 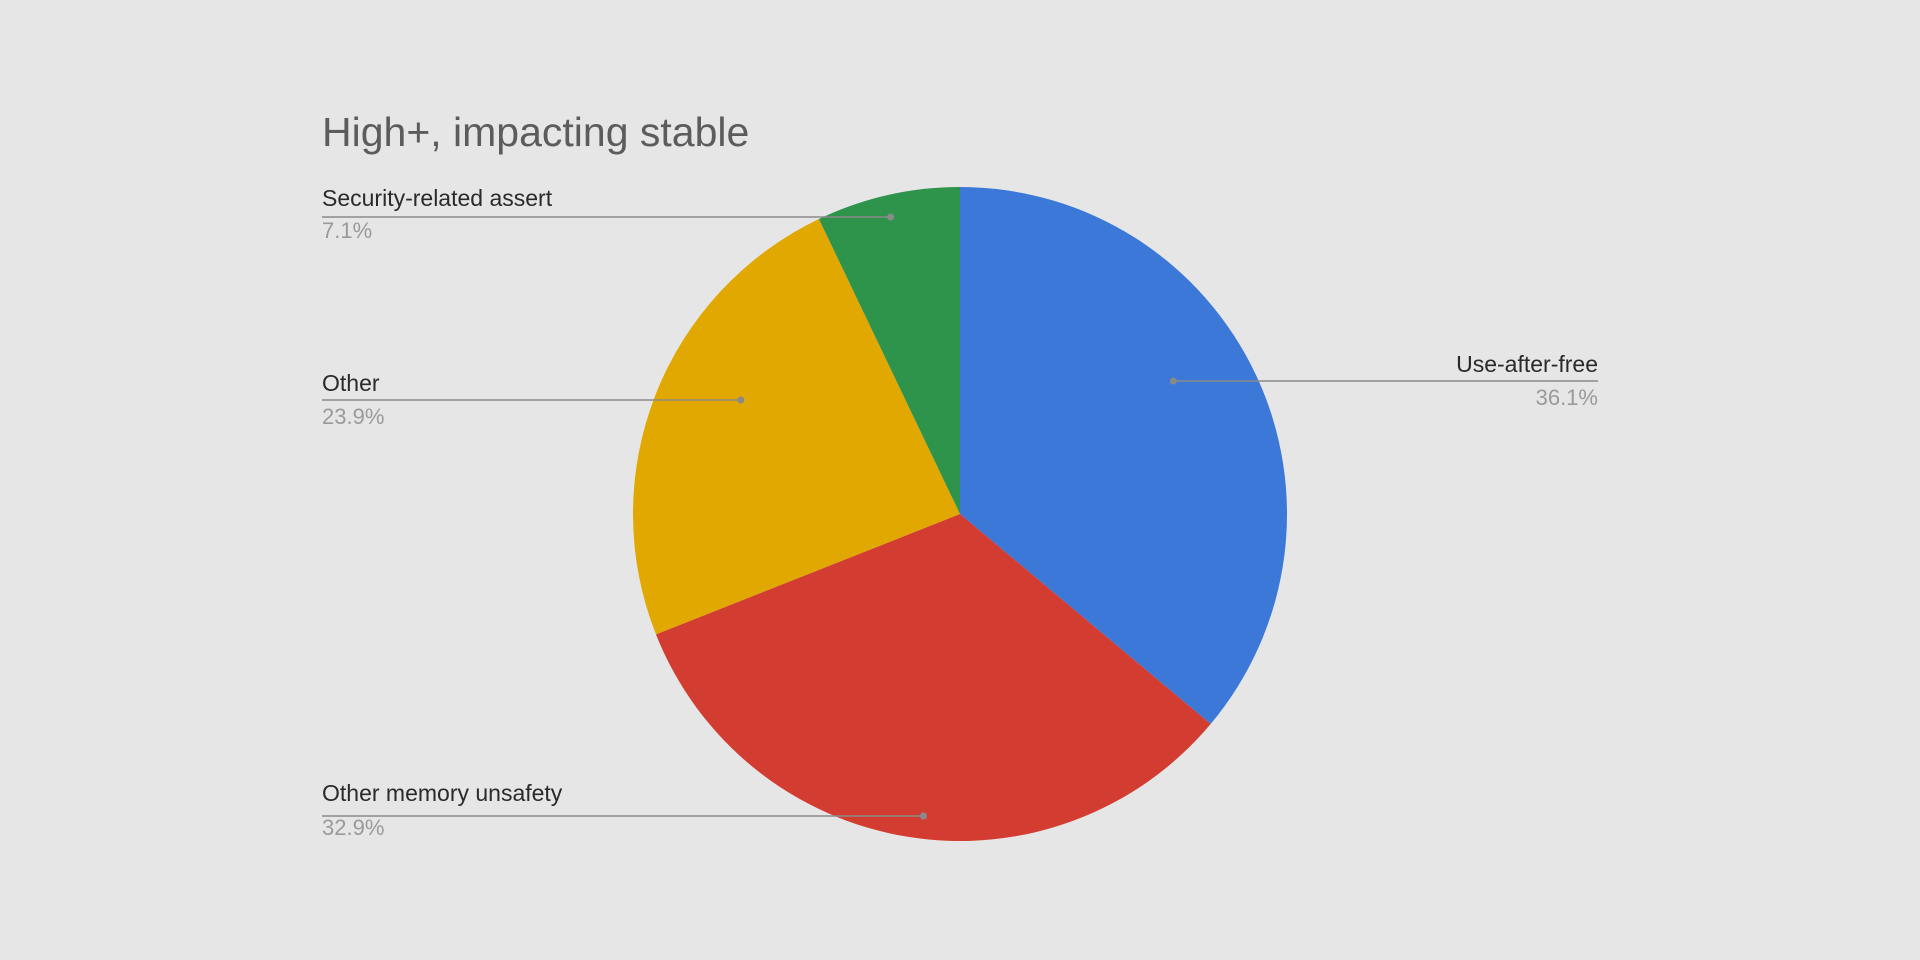 What do you see at coordinates (1383, 380) in the screenshot?
I see `slice-label-use-after-free: Use-after-free 36.1%` at bounding box center [1383, 380].